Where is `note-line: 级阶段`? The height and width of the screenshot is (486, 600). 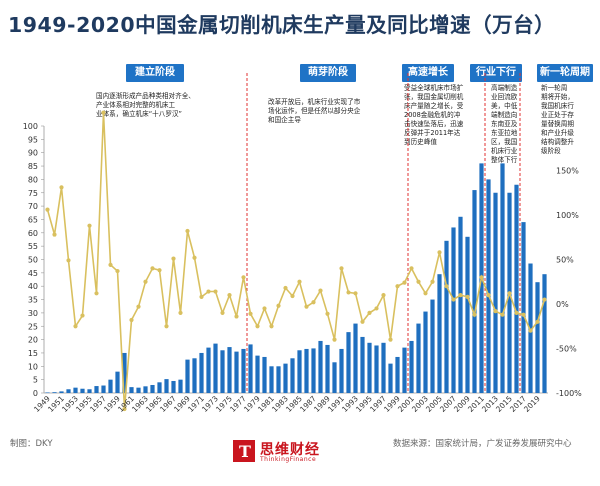 note-line: 级阶段 is located at coordinates (551, 151).